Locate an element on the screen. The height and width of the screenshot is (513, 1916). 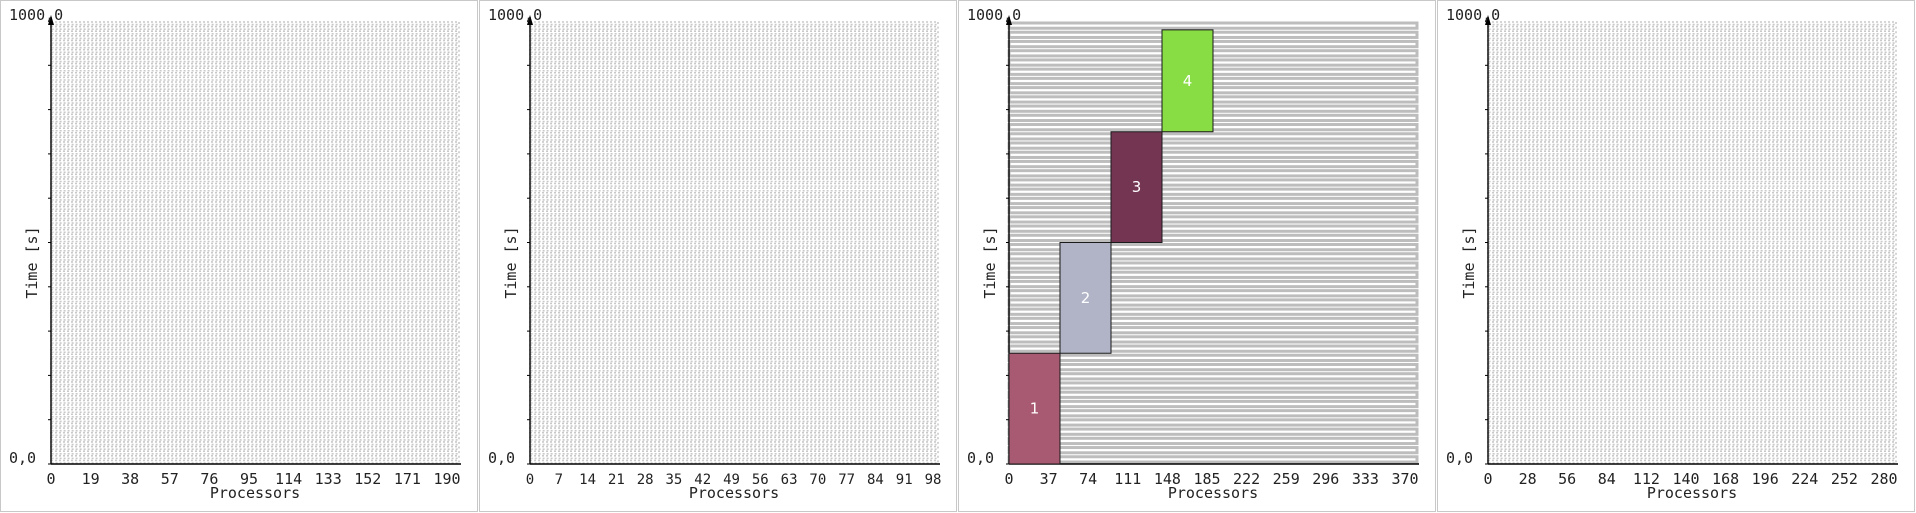
x-tick-label: 7 is located at coordinates (559, 480).